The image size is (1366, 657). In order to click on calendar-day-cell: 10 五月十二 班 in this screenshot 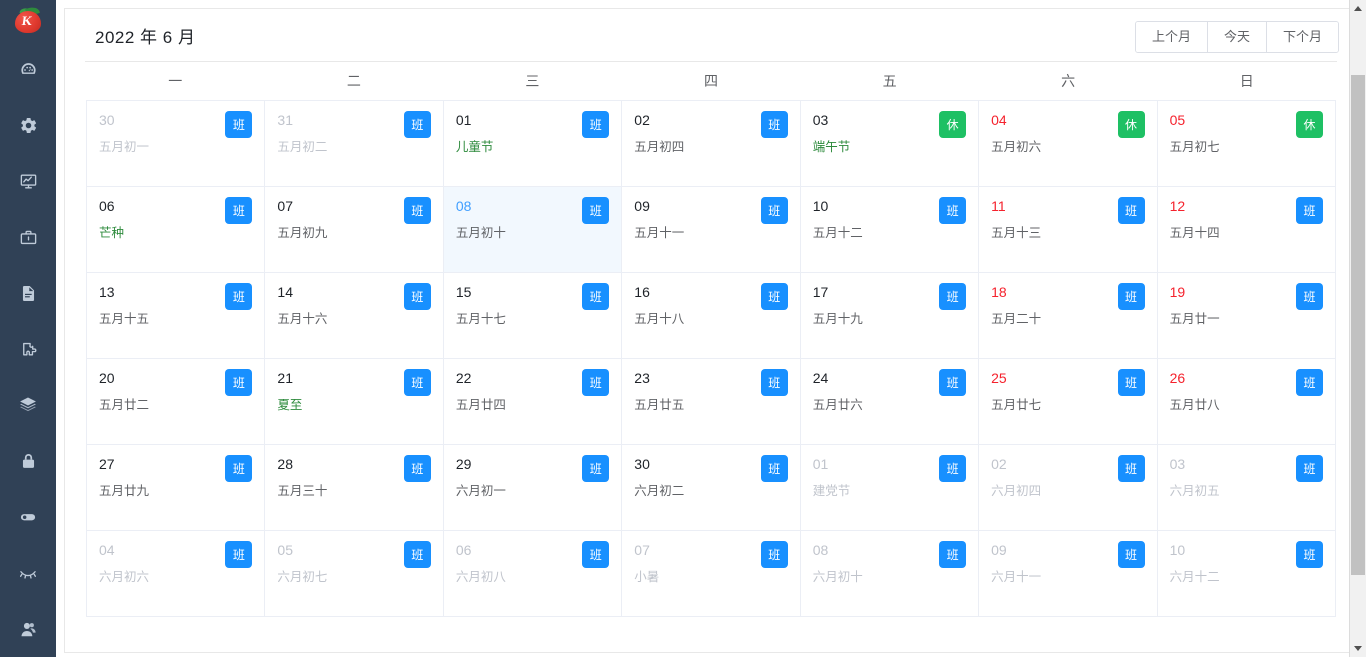, I will do `click(890, 230)`.